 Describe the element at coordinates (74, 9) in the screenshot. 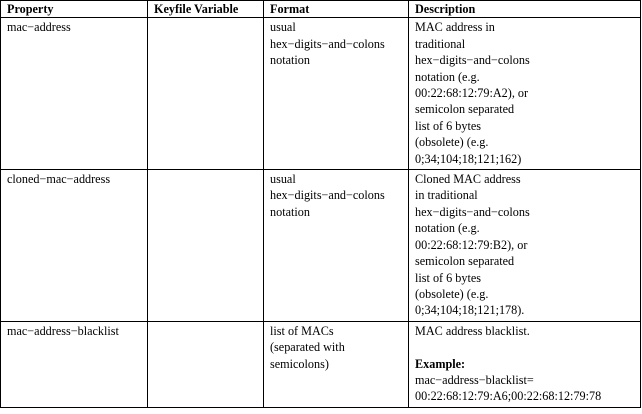

I see `header-property: Property` at that location.